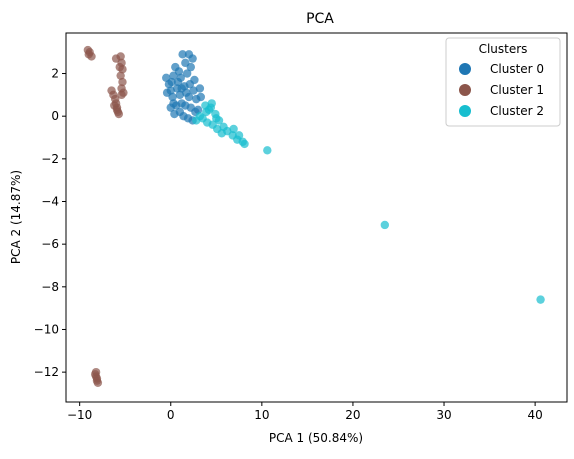 The width and height of the screenshot is (574, 459). What do you see at coordinates (50, 244) in the screenshot?
I see `y-tick-label: −6` at bounding box center [50, 244].